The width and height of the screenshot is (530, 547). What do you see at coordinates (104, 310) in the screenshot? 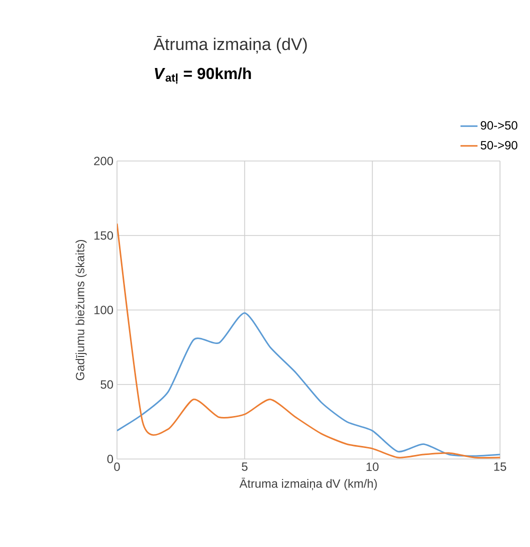
I see `y-tick-label: 100` at bounding box center [104, 310].